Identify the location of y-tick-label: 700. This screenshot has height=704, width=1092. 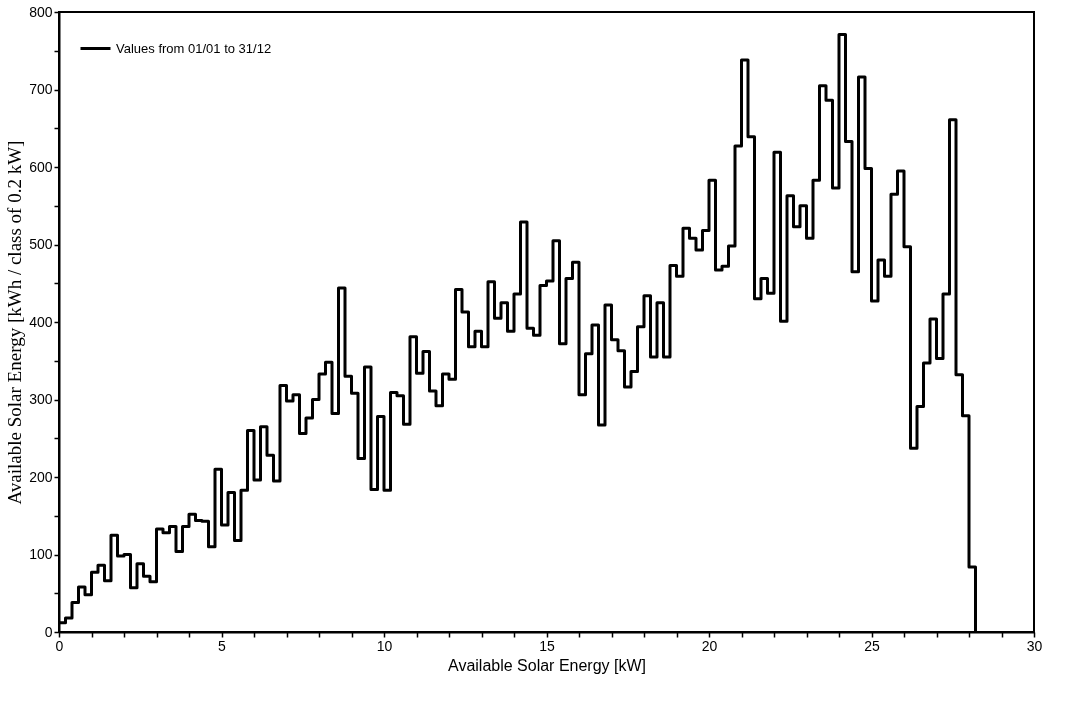
(41, 89).